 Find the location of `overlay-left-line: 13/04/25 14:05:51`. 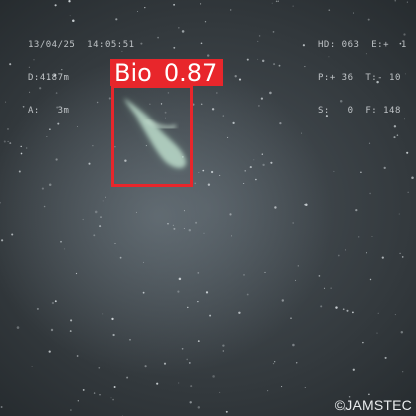

overlay-left-line: 13/04/25 14:05:51 is located at coordinates (81, 45).